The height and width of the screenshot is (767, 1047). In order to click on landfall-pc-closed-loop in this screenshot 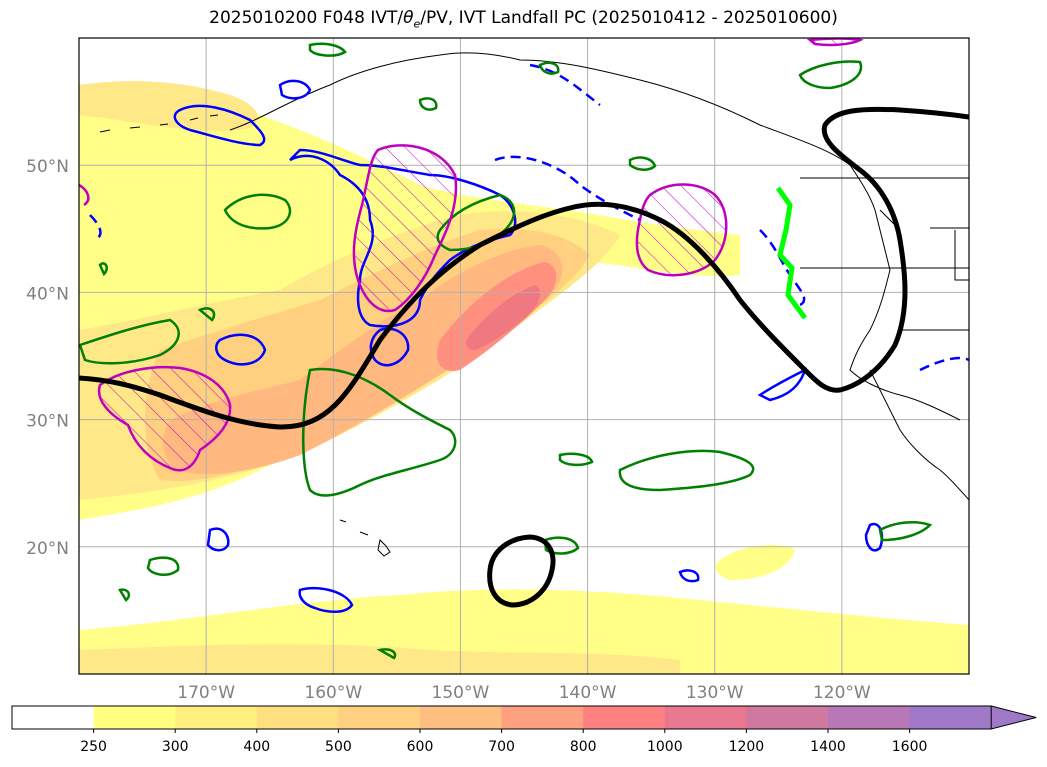, I will do `click(521, 571)`.